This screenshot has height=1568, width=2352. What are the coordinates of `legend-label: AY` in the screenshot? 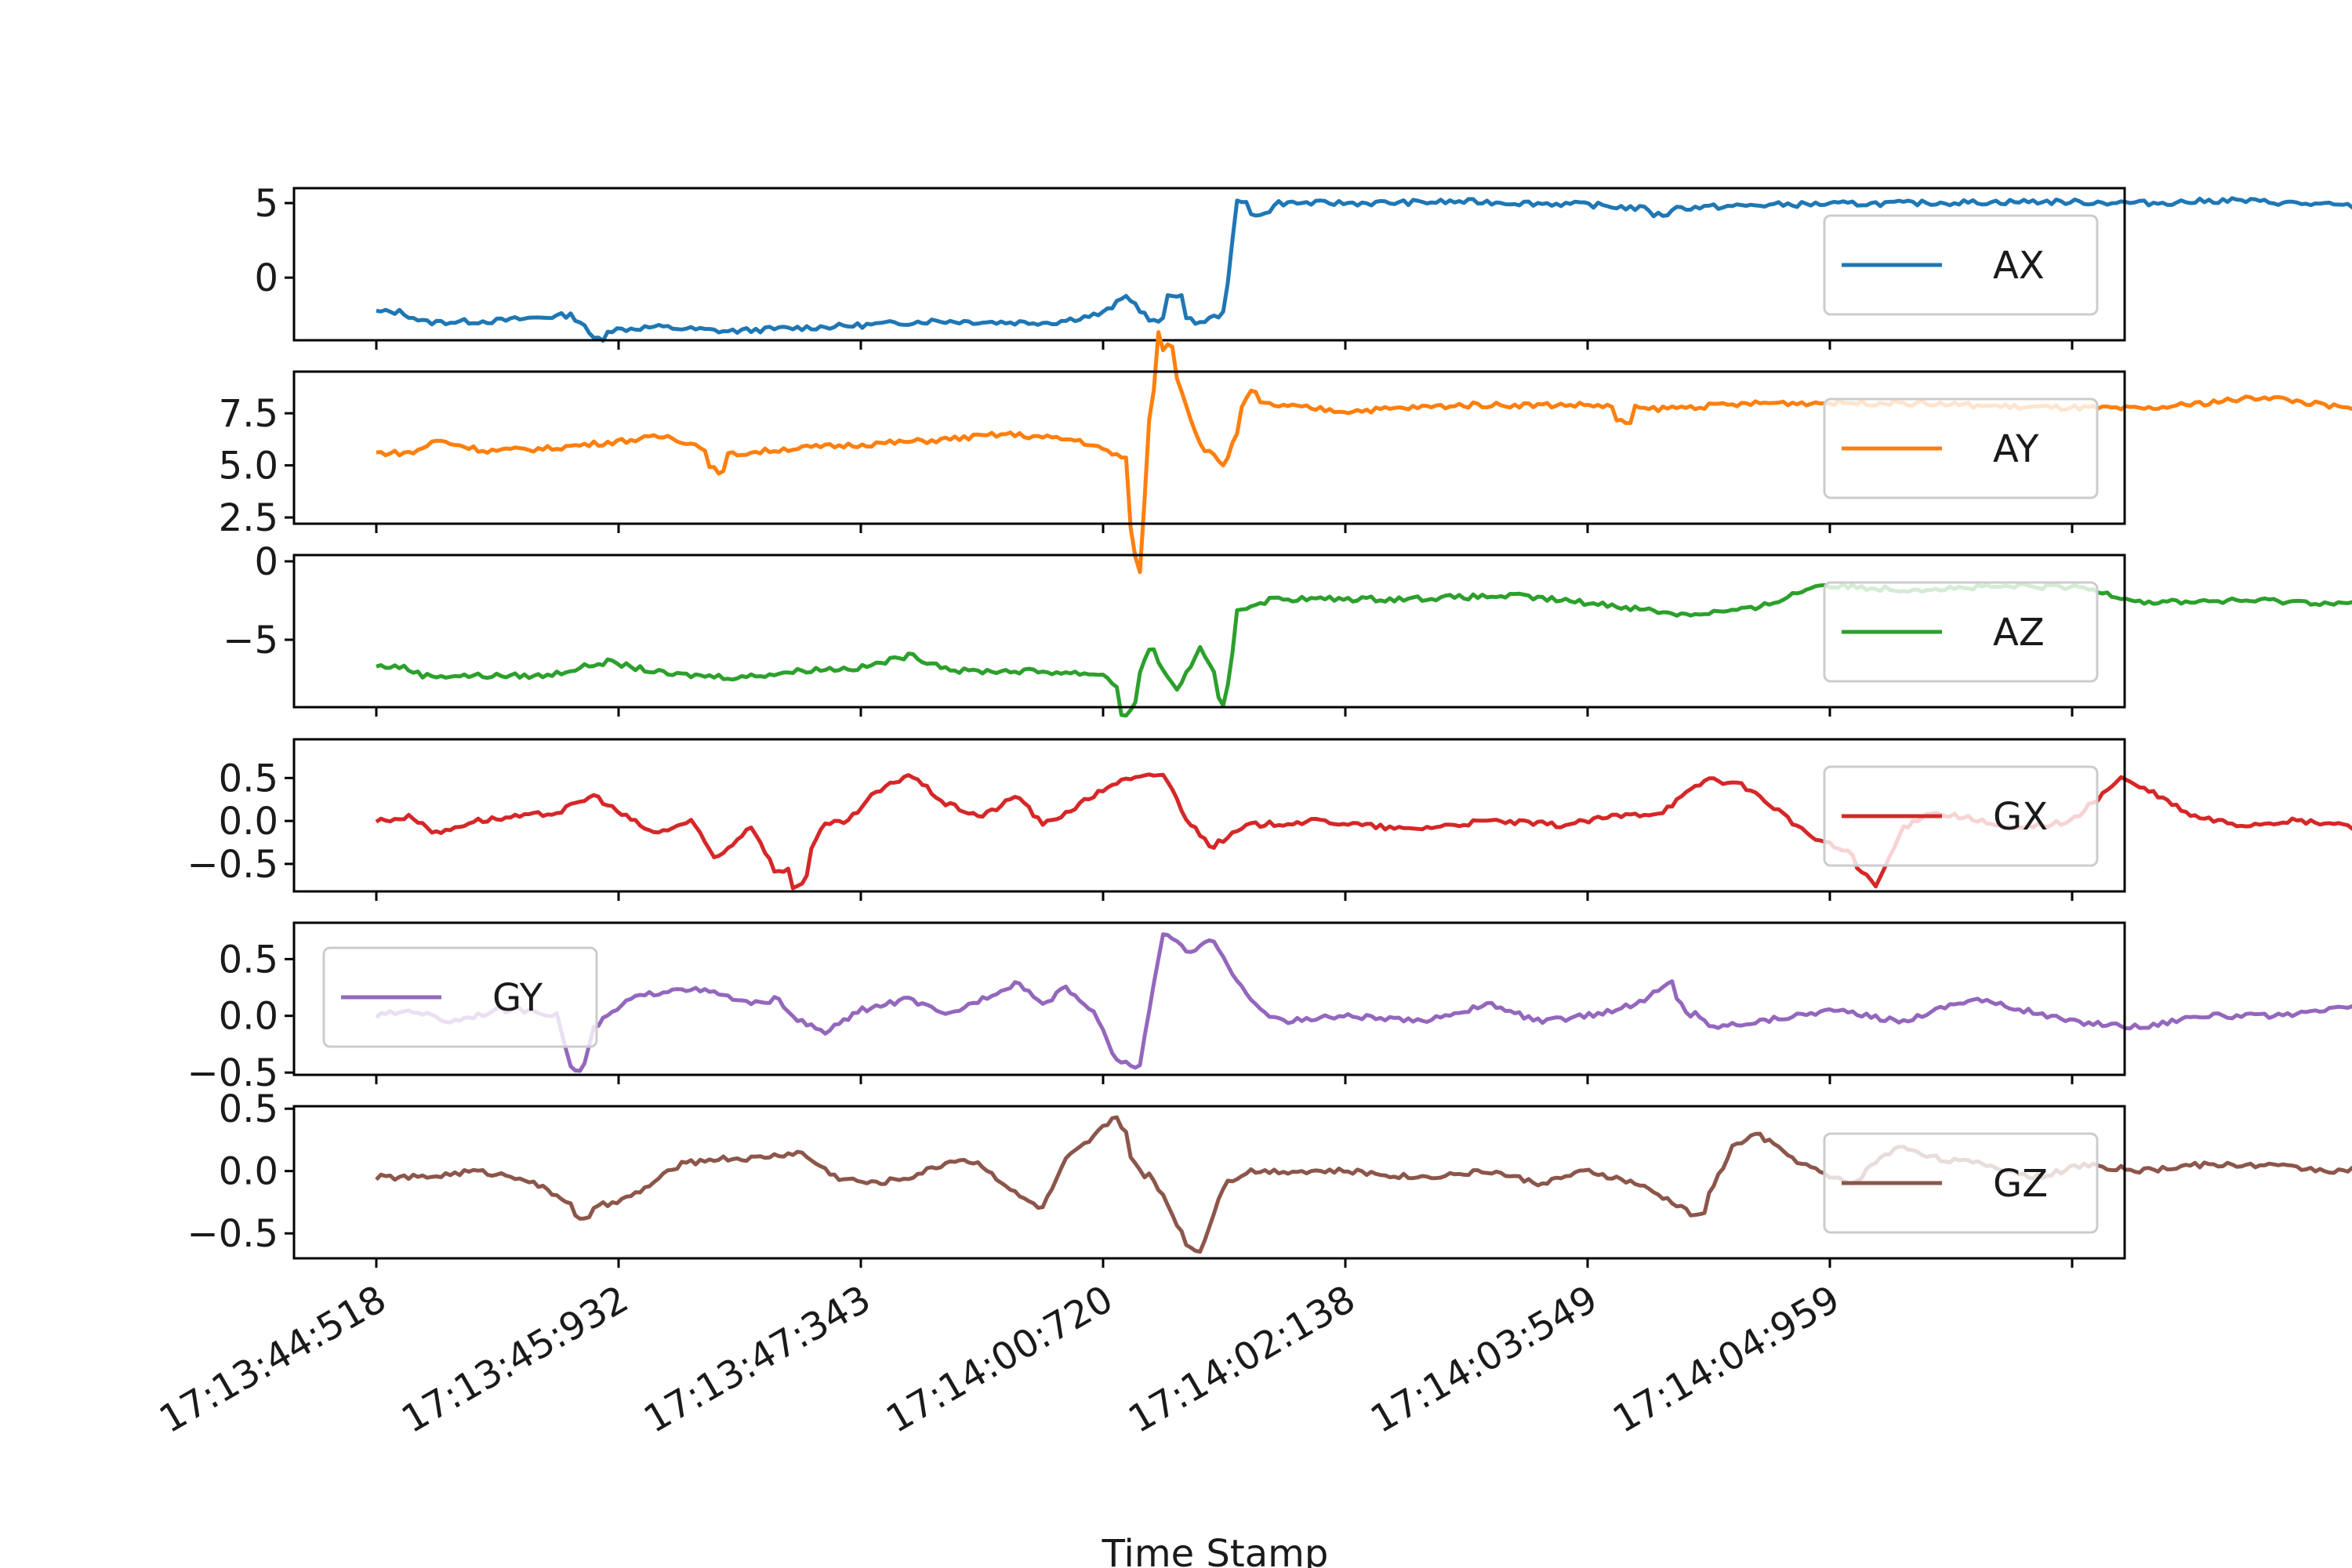 It's located at (2016, 449).